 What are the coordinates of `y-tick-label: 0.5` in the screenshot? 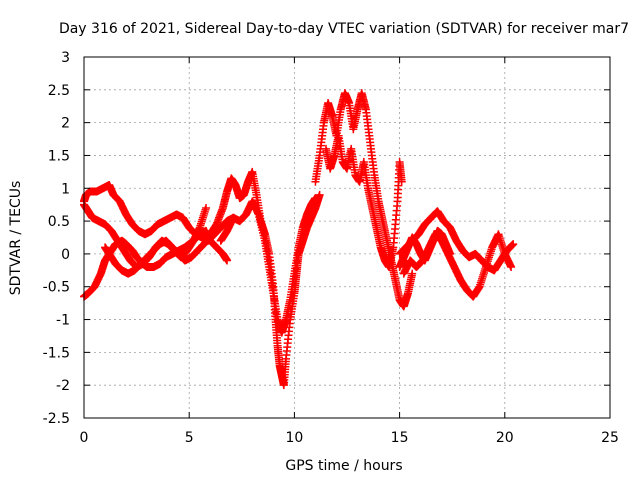 It's located at (59, 222).